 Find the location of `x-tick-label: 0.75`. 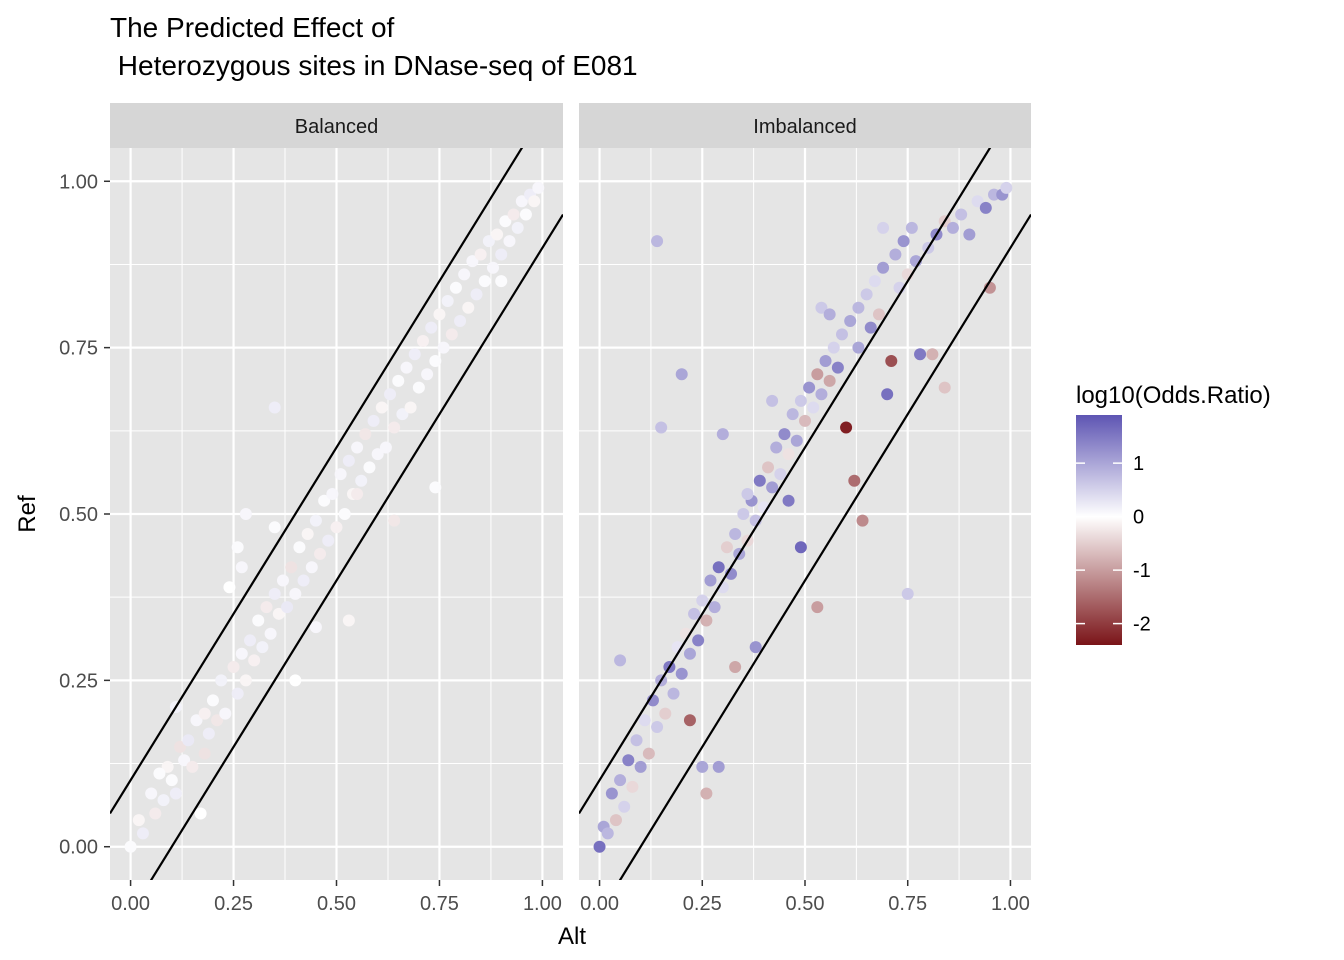

x-tick-label: 0.75 is located at coordinates (907, 904).